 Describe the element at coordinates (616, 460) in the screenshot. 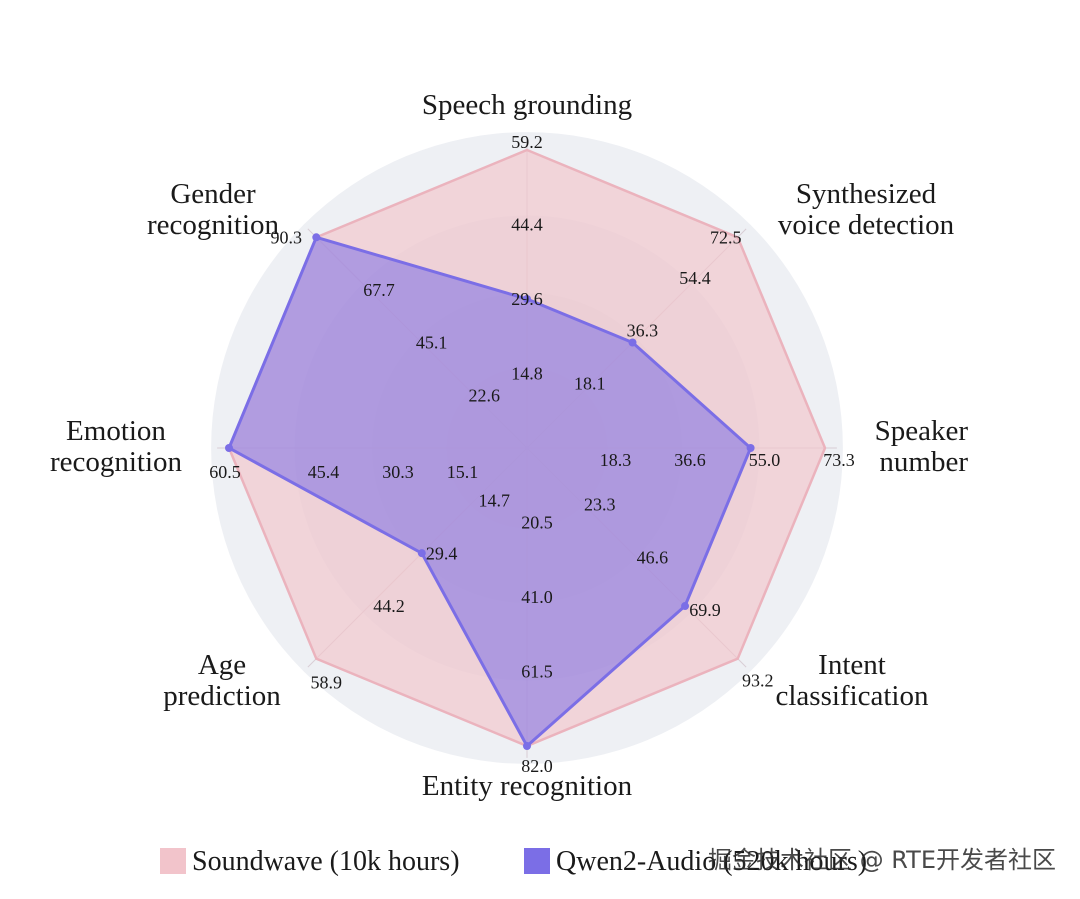

I see `tick-label: 18.3` at that location.